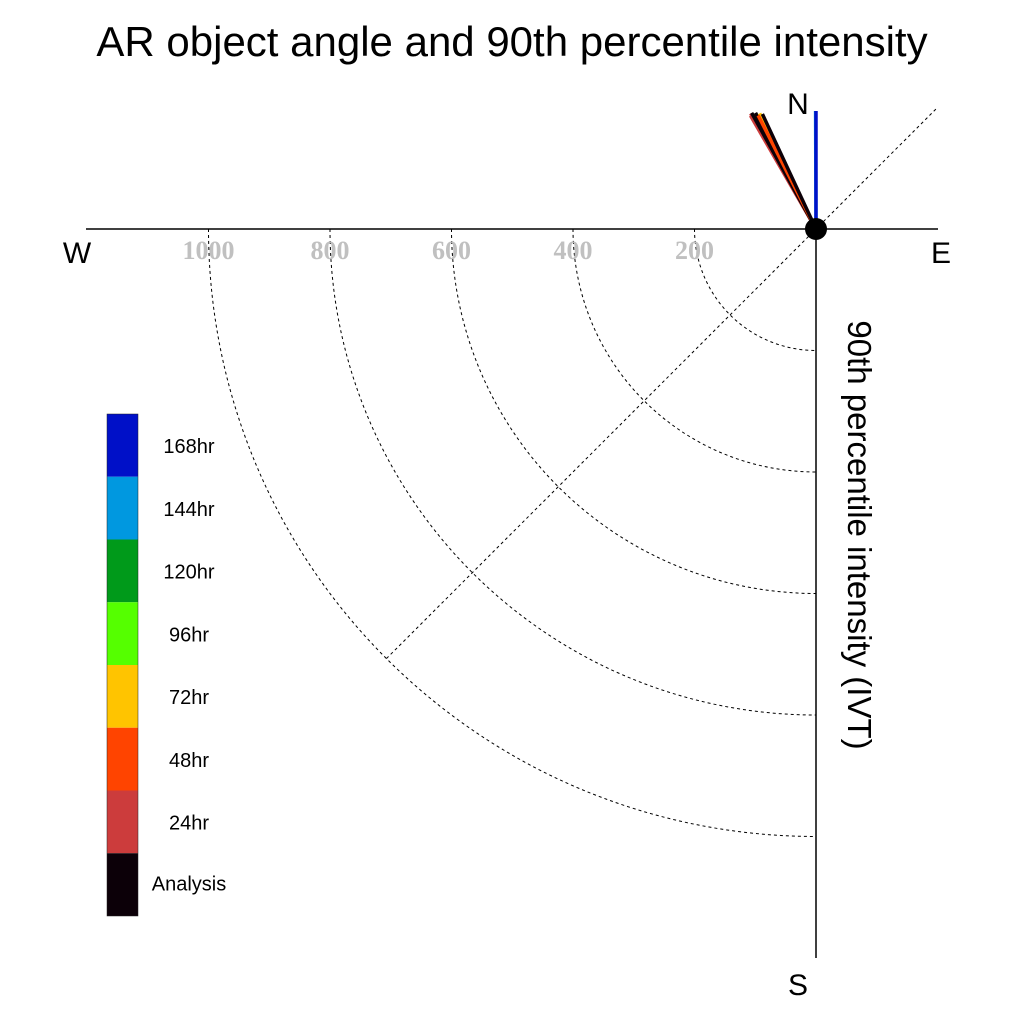 The height and width of the screenshot is (1024, 1024). Describe the element at coordinates (816, 229) in the screenshot. I see `origin-dot` at that location.